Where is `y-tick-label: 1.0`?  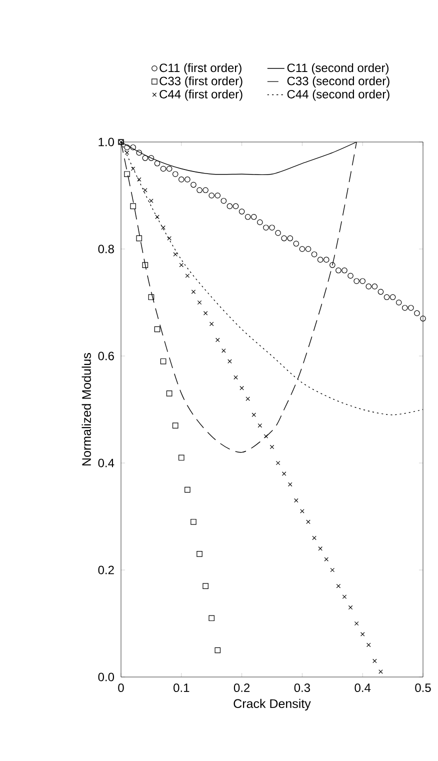
y-tick-label: 1.0 is located at coordinates (106, 142).